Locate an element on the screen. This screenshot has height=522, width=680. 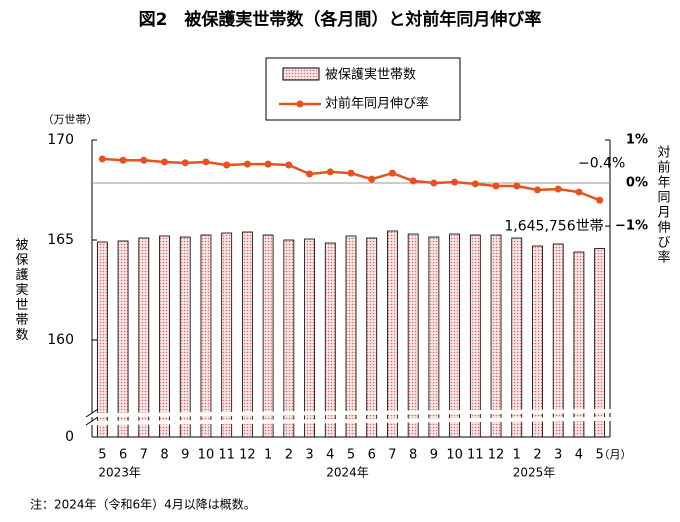
y-tick-label: 0 is located at coordinates (69, 437).